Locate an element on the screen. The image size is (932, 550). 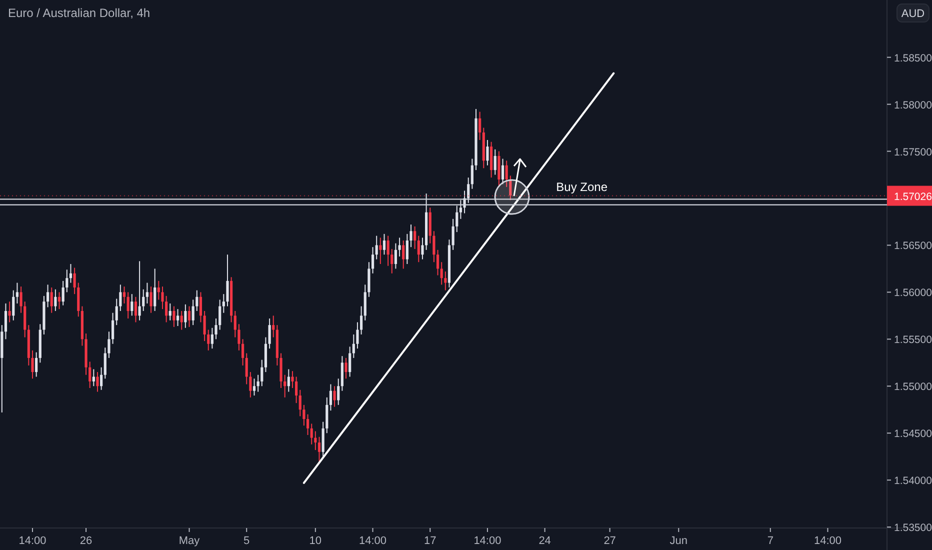
x-tick-label: 17 is located at coordinates (430, 541).